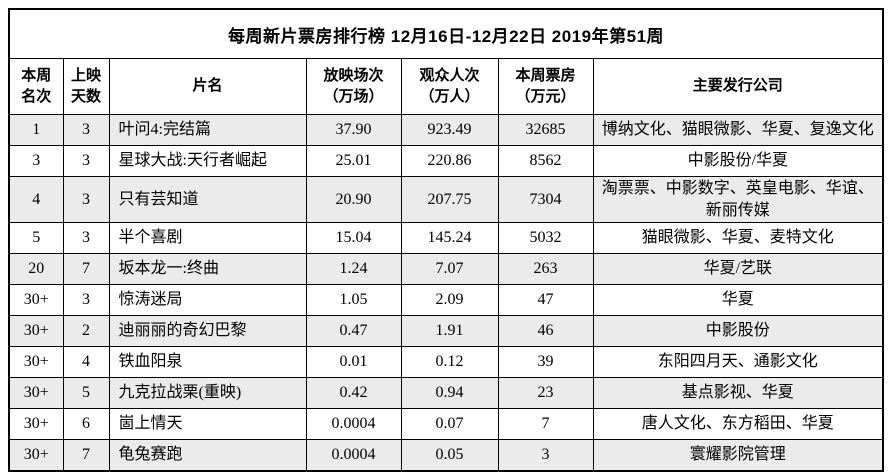  Describe the element at coordinates (36, 130) in the screenshot. I see `rank-cell: 1` at that location.